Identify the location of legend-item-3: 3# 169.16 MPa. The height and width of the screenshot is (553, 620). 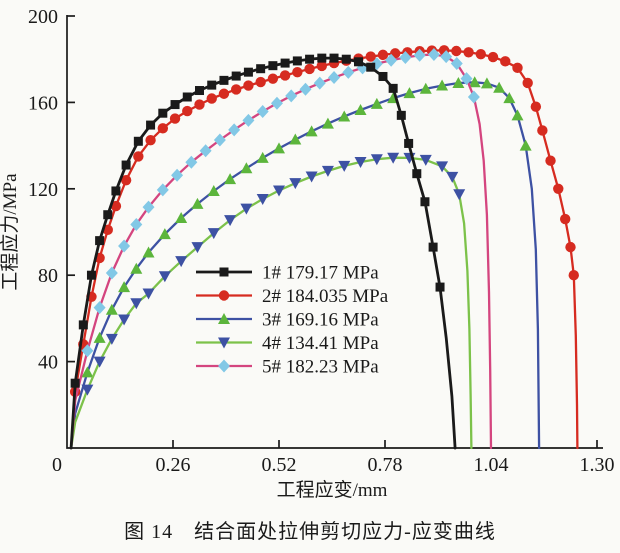
(287, 320).